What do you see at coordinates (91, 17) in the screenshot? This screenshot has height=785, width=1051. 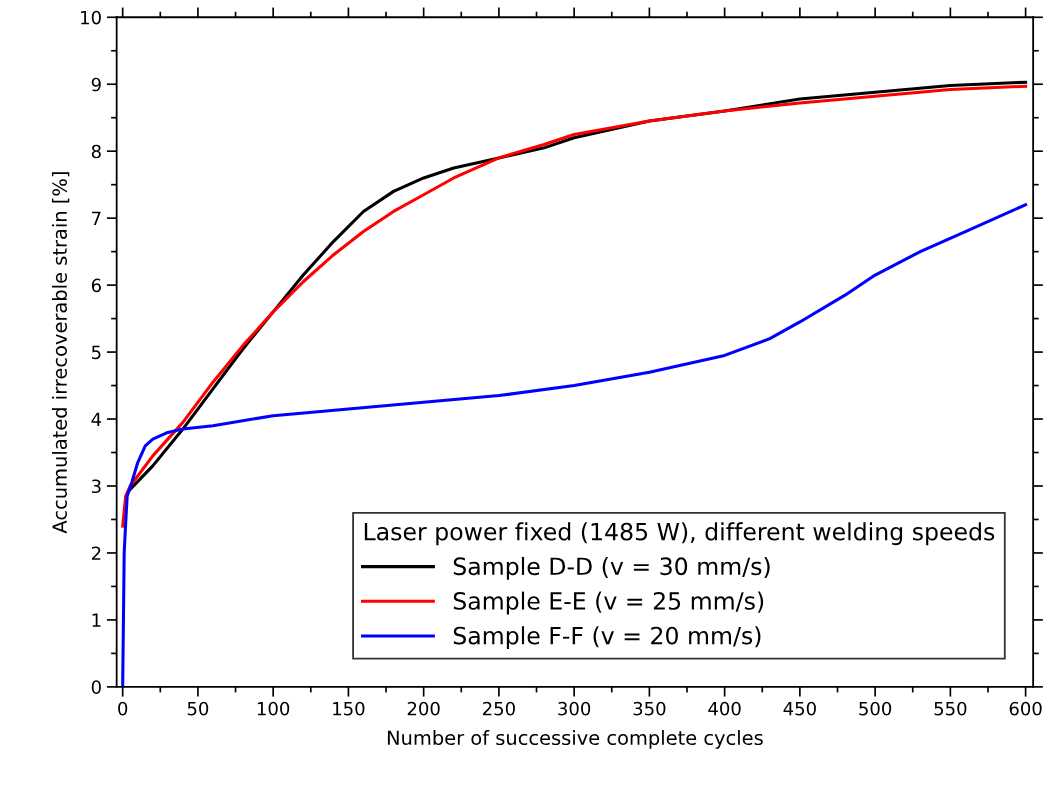 I see `y-tick-label: 10` at bounding box center [91, 17].